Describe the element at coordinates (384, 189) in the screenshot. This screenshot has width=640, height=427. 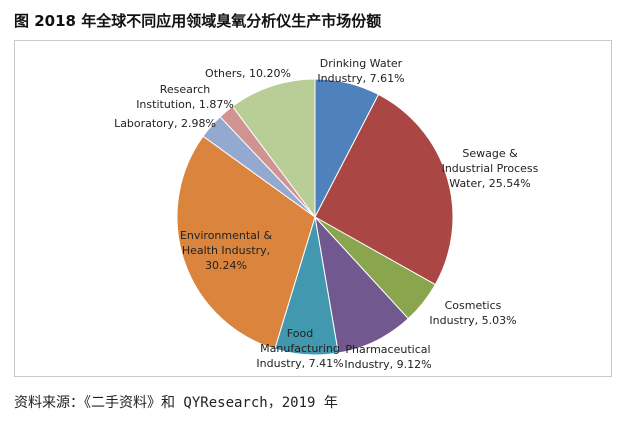
I see `pie-slice-sewage-and-industrial-process-water` at that location.